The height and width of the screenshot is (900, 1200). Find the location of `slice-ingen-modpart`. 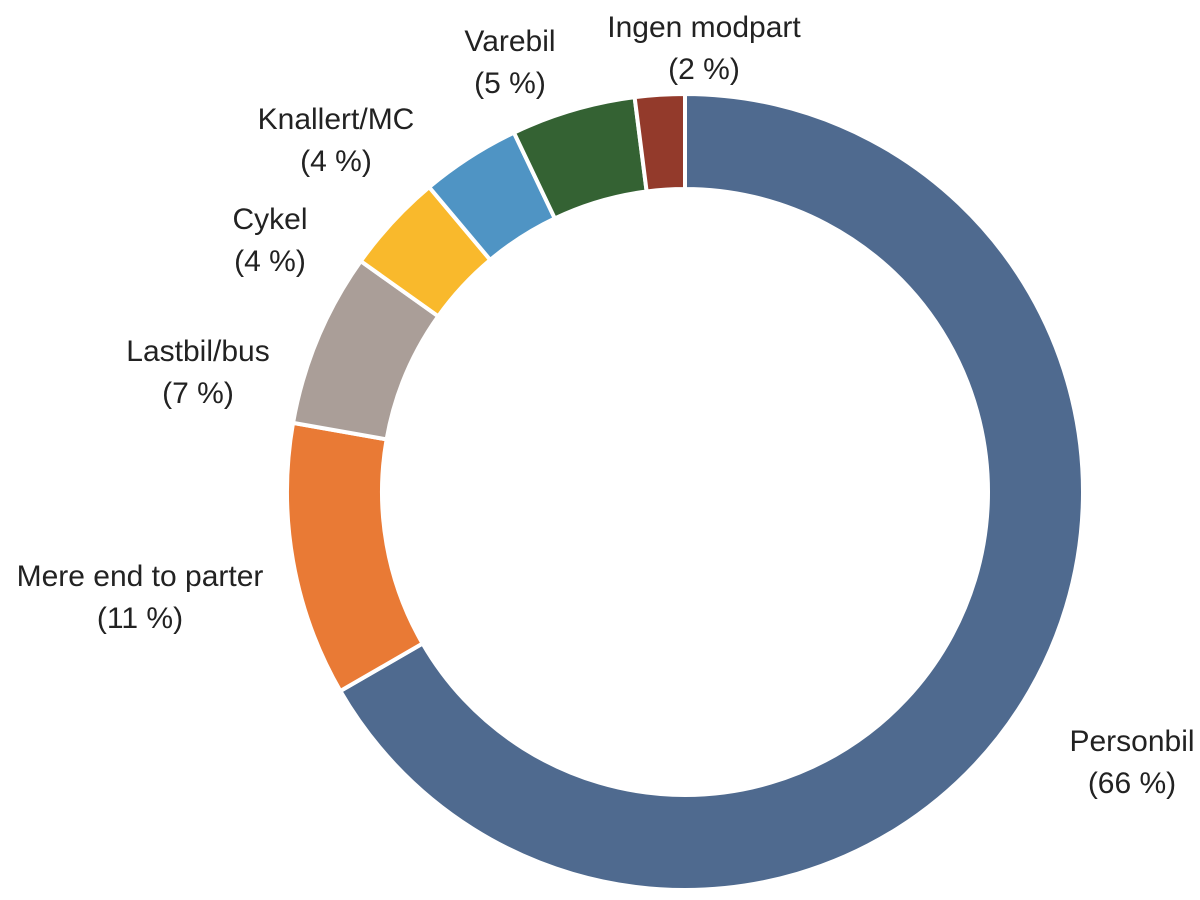

slice-ingen-modpart is located at coordinates (659, 142).